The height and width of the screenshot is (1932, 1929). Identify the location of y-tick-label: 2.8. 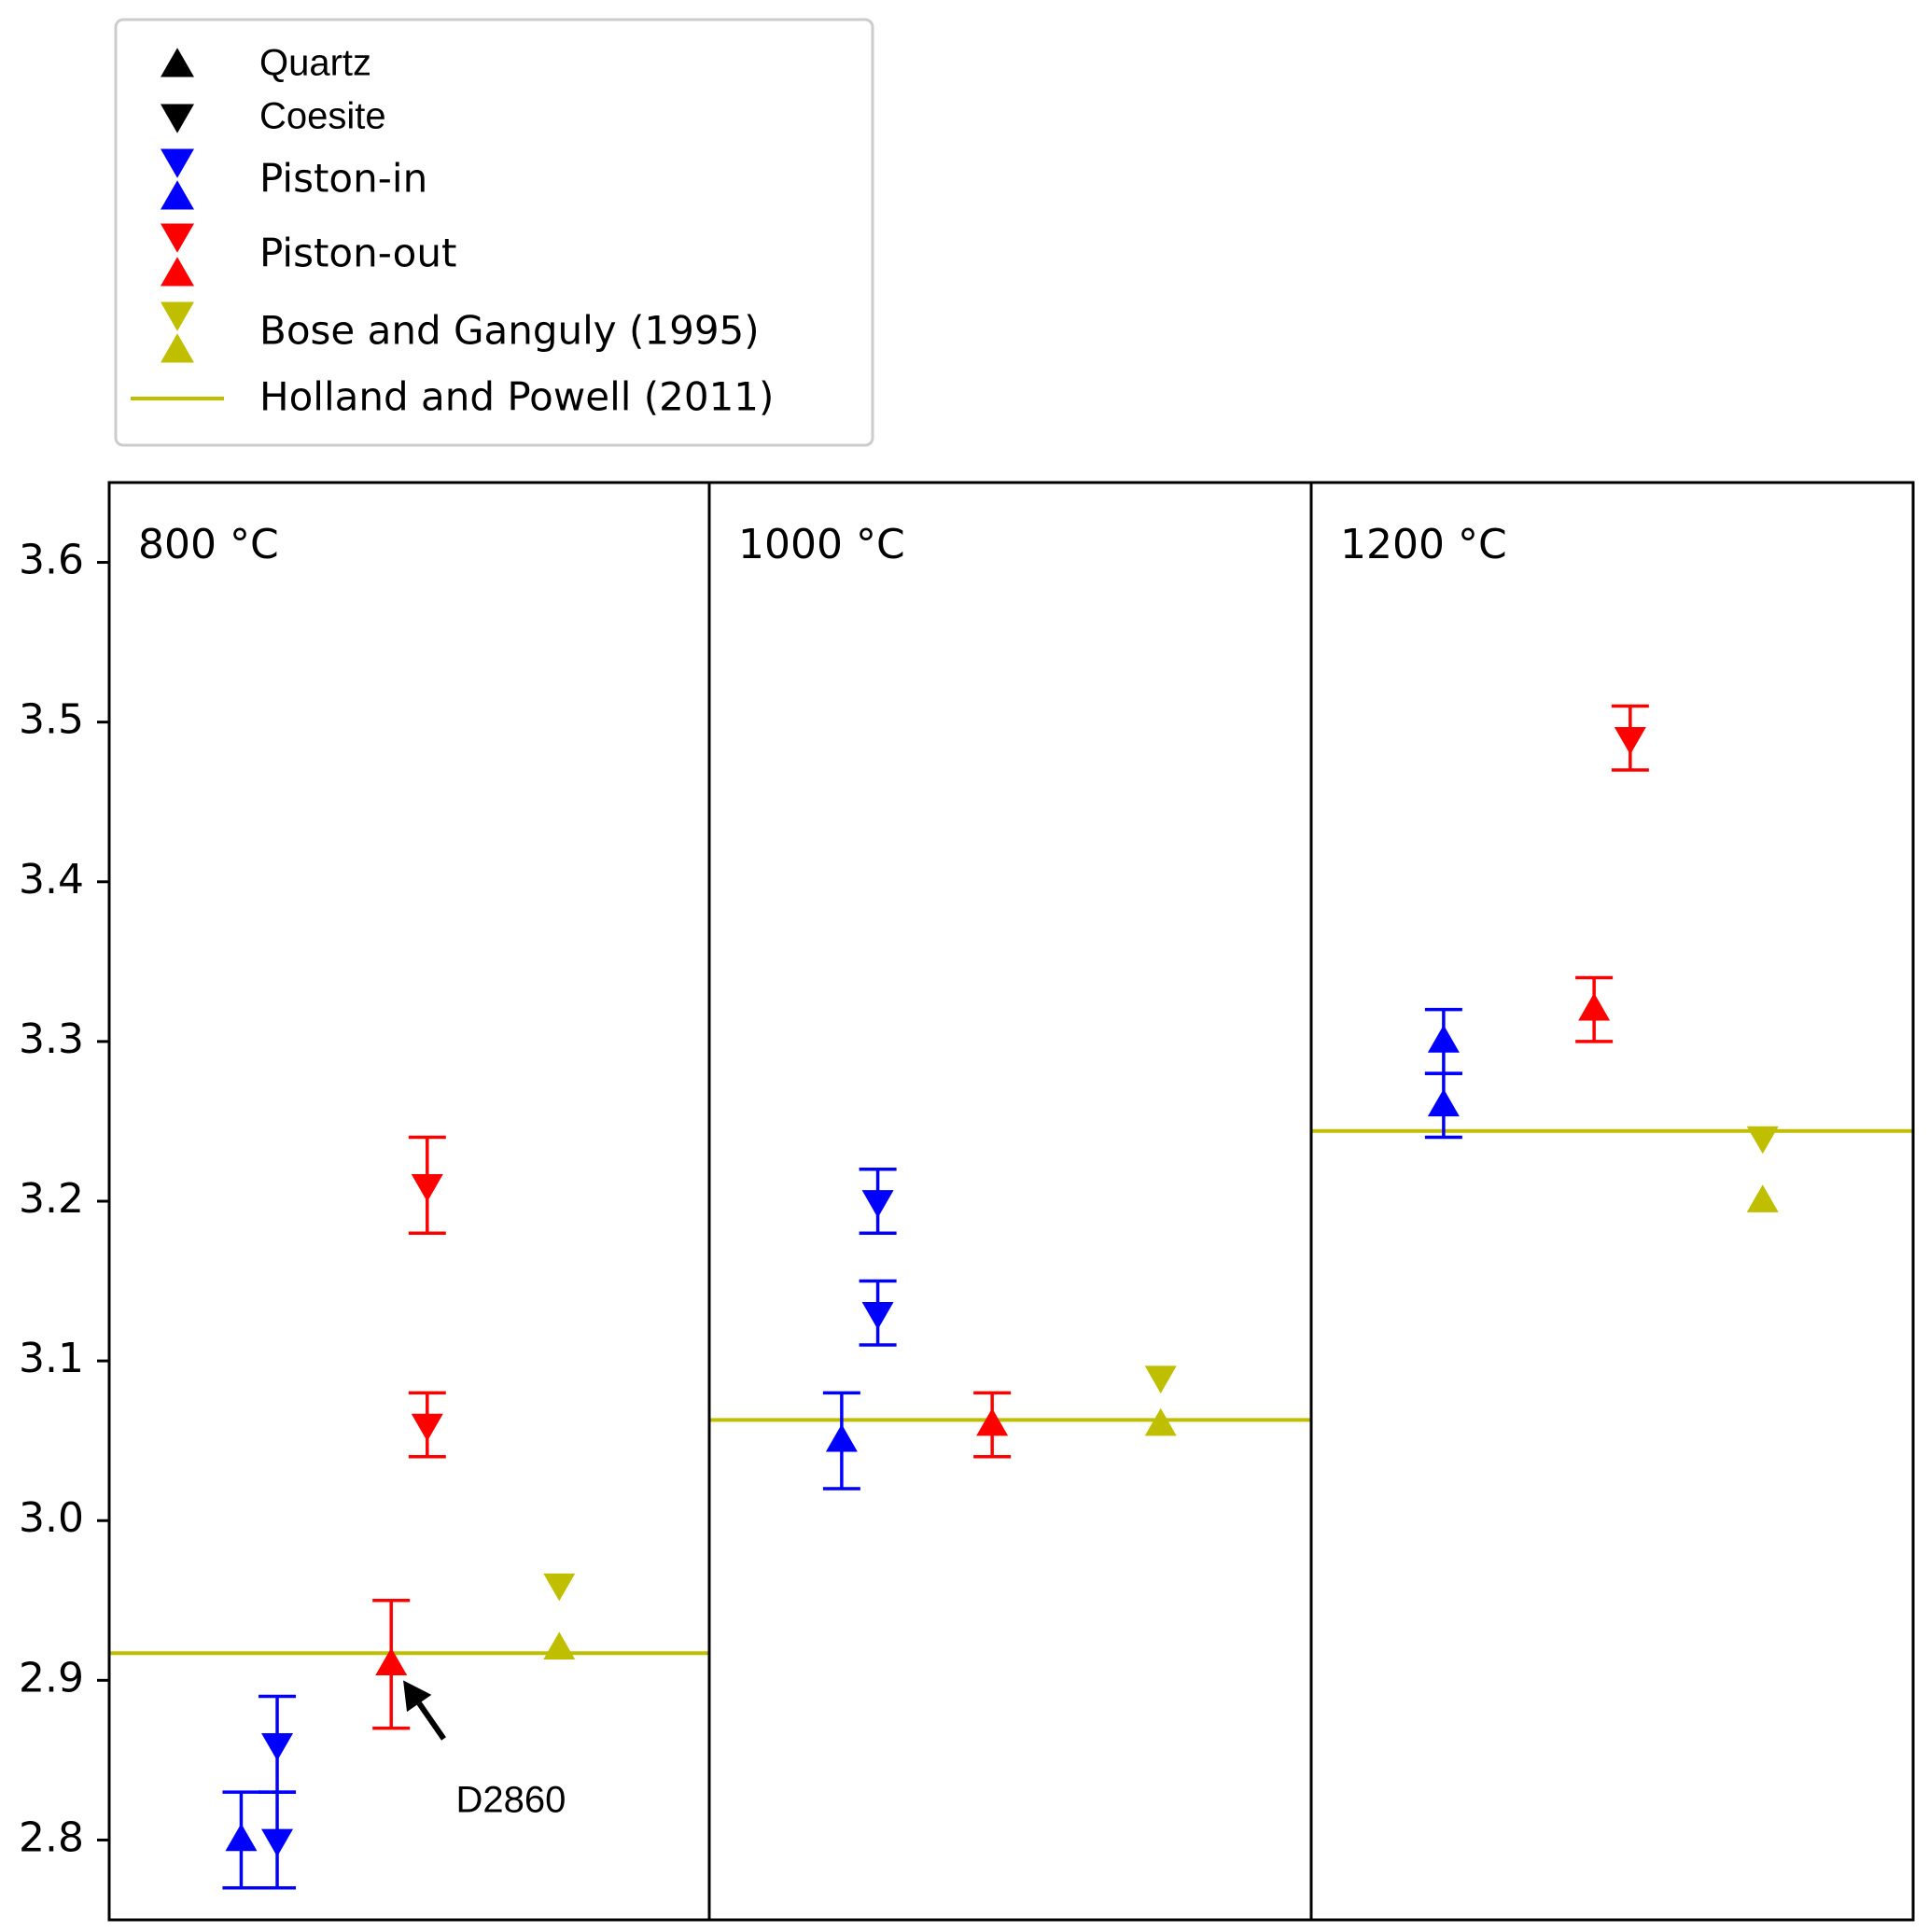
(52, 1837).